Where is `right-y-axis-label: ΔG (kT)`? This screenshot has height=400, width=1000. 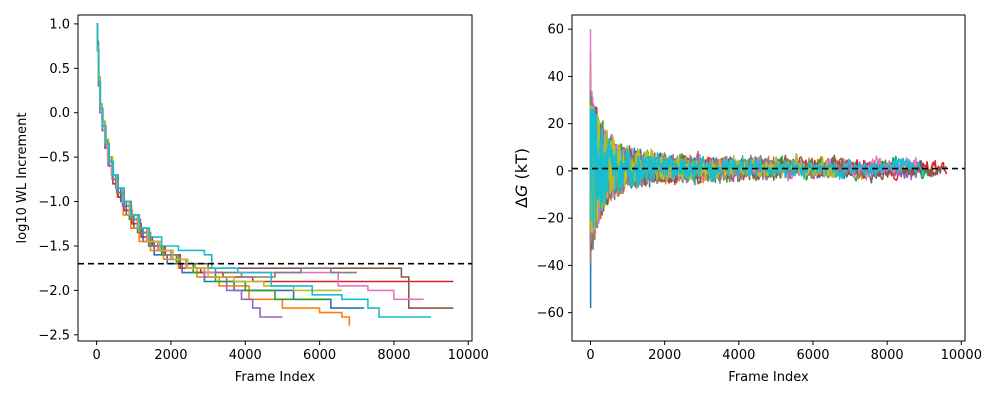
right-y-axis-label: ΔG (kT) is located at coordinates (521, 178).